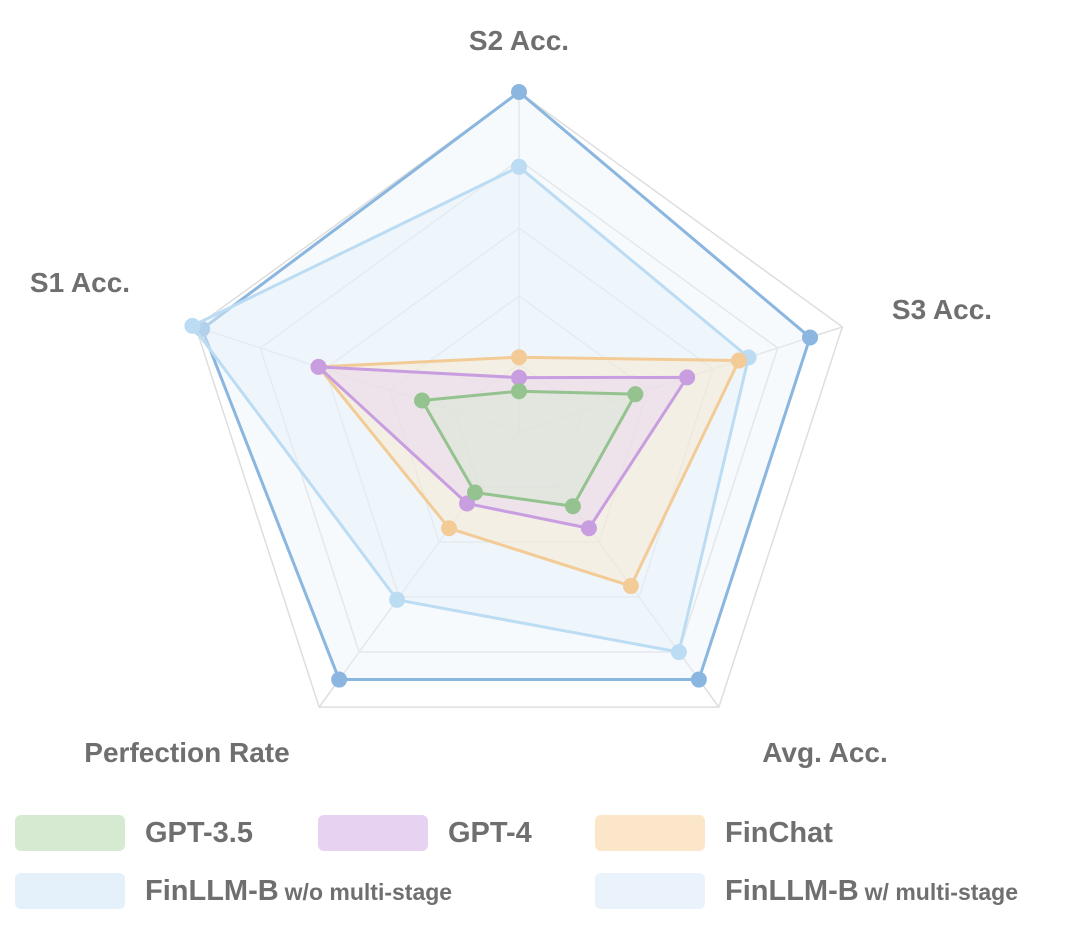 Image resolution: width=1076 pixels, height=925 pixels. Describe the element at coordinates (212, 890) in the screenshot. I see `legend-name-finllm-b-wo: FinLLM-B` at that location.